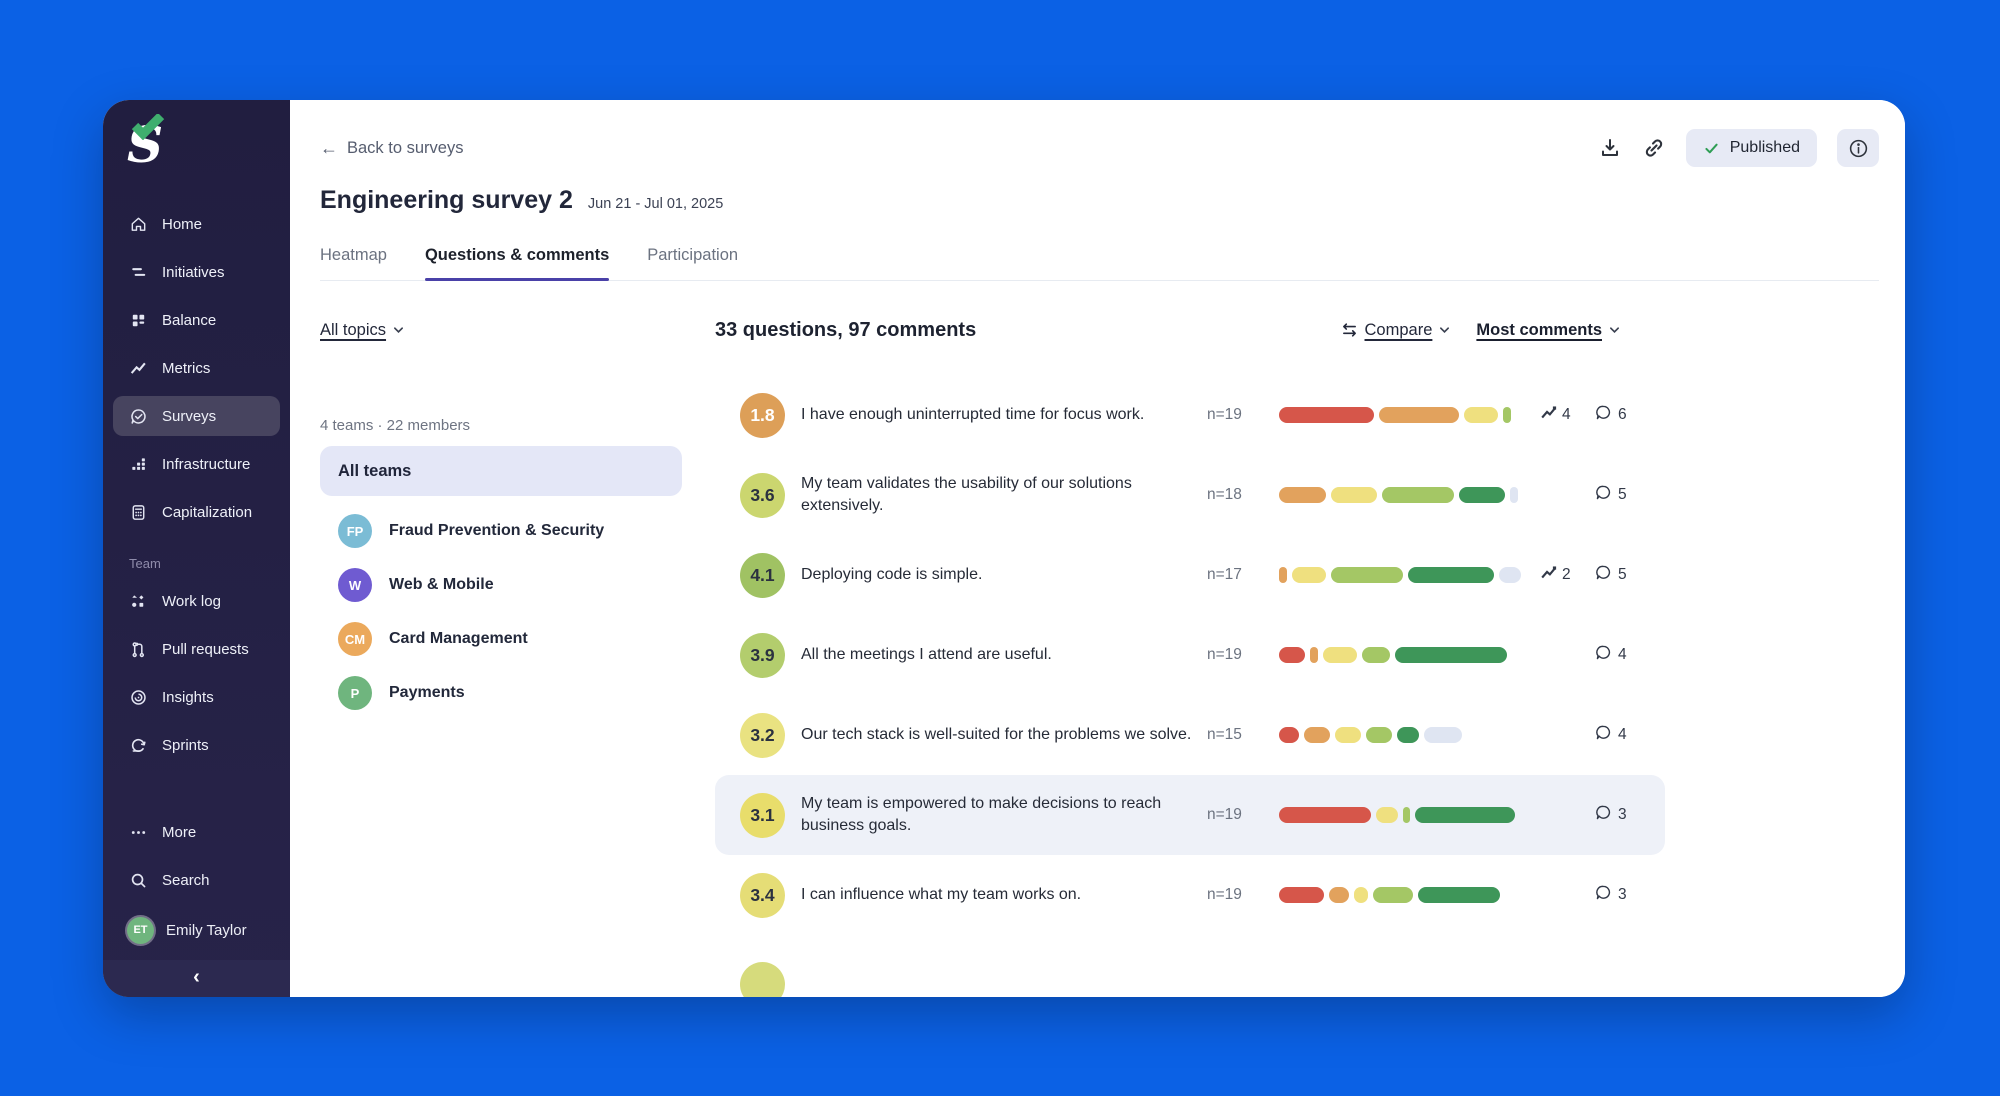 The width and height of the screenshot is (2000, 1096). What do you see at coordinates (375, 470) in the screenshot?
I see `all-teams-label: All teams` at bounding box center [375, 470].